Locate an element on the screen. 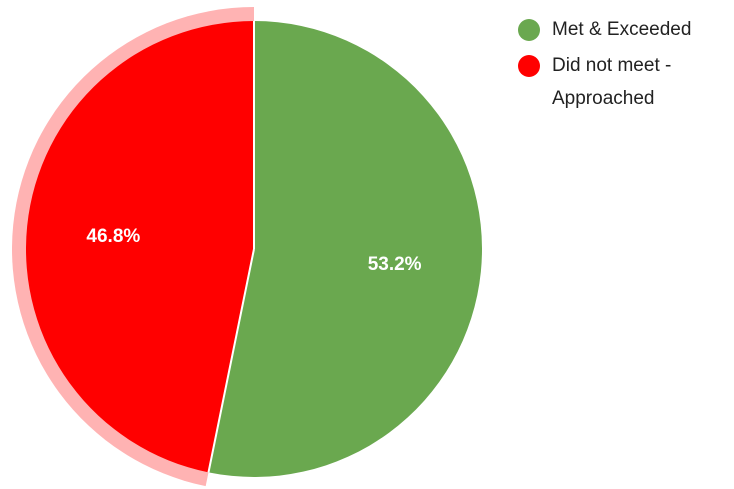 This screenshot has height=489, width=734. legend: Met & Exceeded Did not meet - Approached is located at coordinates (623, 70).